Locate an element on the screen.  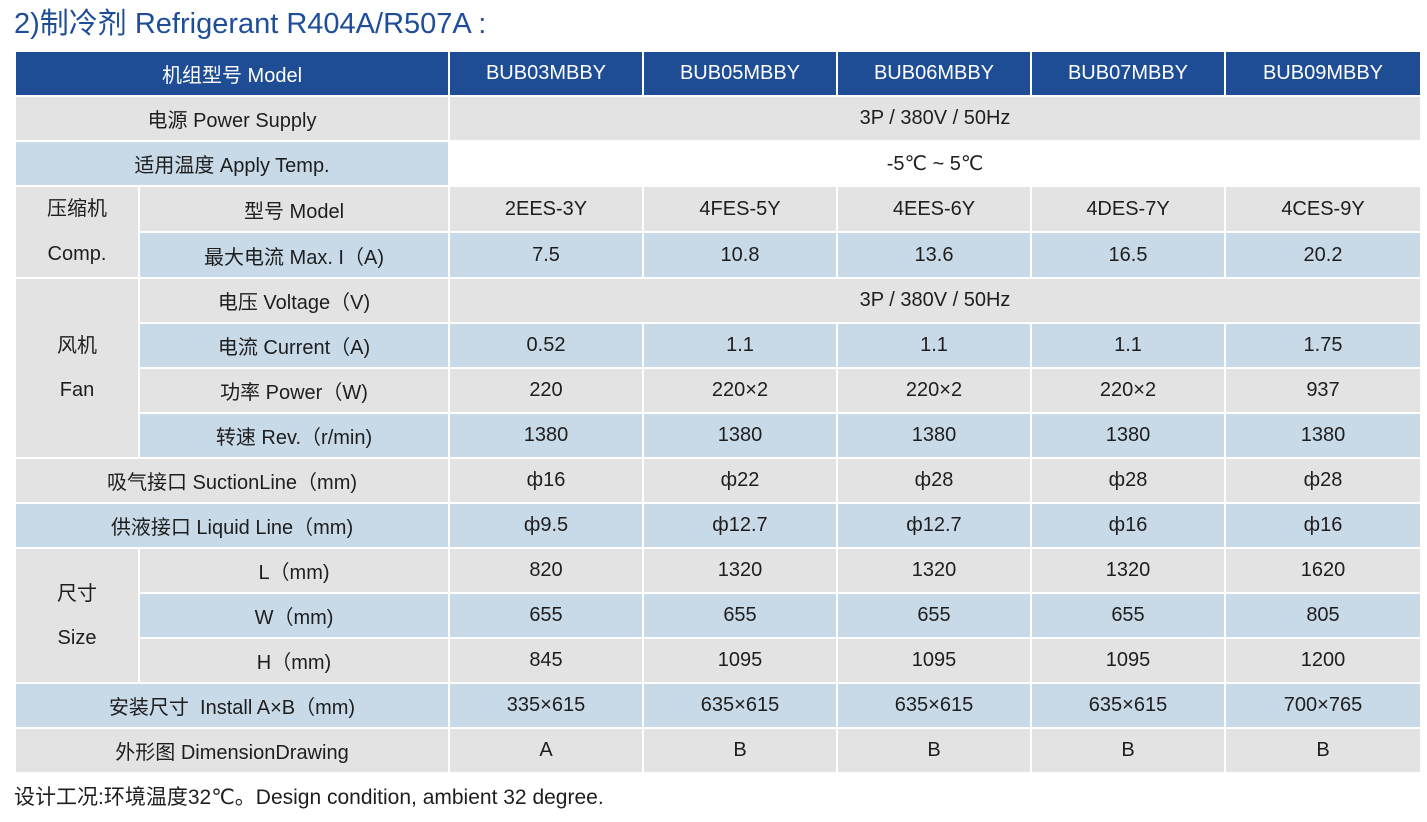
page-title: 2)制冷剂 Refrigerant R404A/R507A : is located at coordinates (250, 24).